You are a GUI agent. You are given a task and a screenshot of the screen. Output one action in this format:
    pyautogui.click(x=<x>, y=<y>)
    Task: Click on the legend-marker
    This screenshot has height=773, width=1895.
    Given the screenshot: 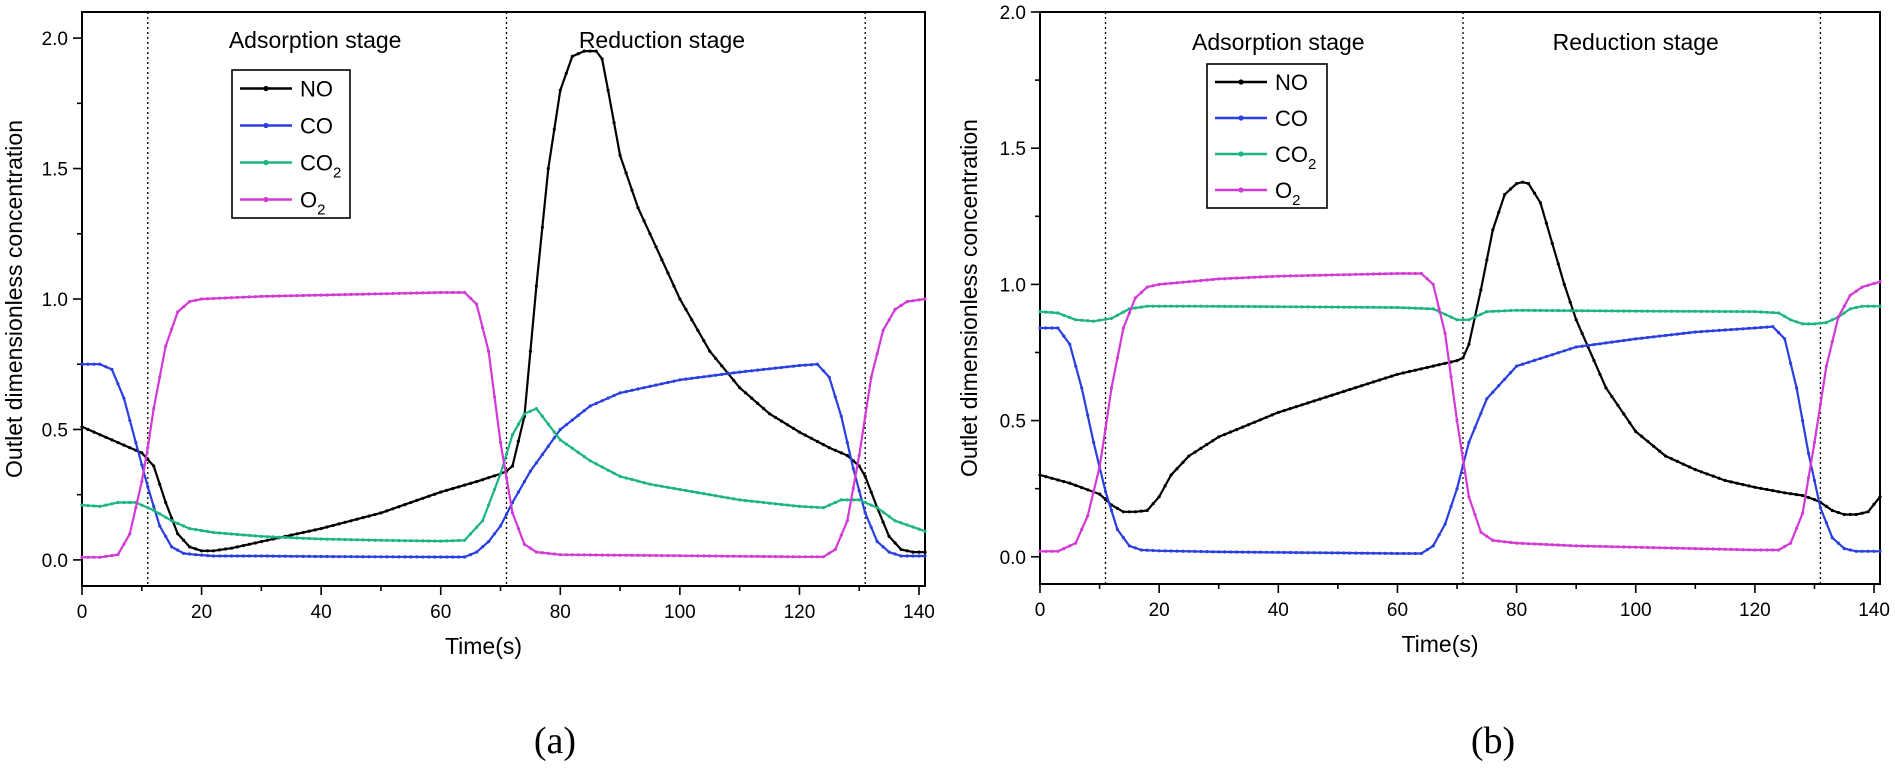 What is the action you would take?
    pyautogui.click(x=266, y=162)
    